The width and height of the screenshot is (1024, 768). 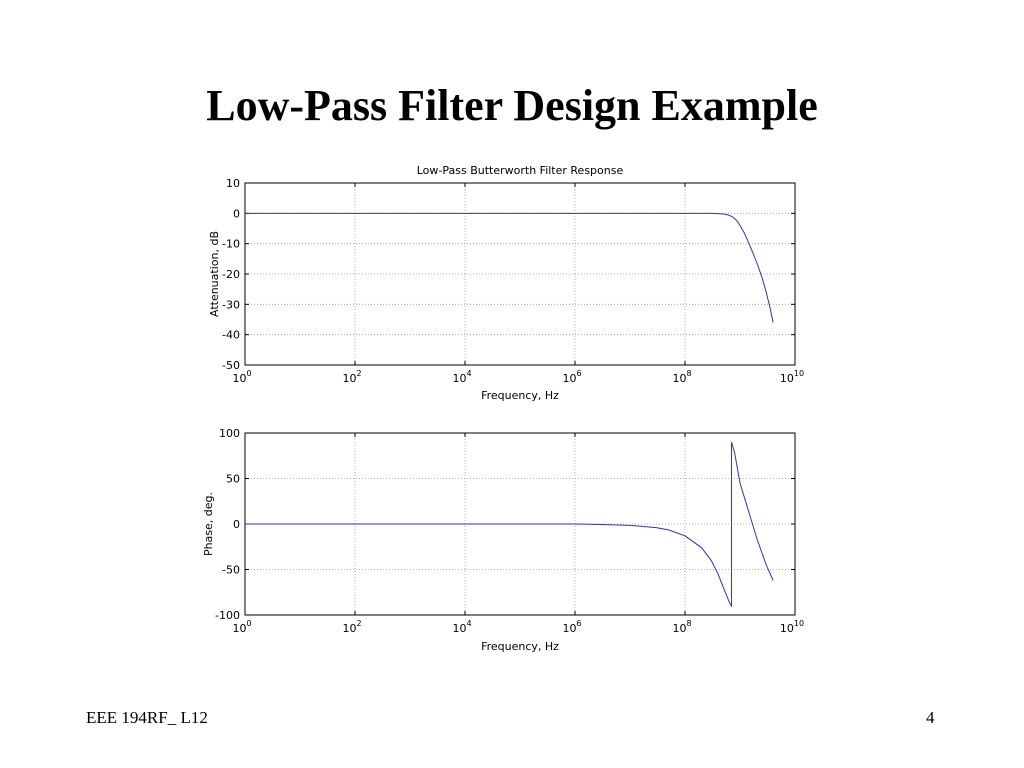 What do you see at coordinates (233, 183) in the screenshot?
I see `y-tick-label: 10` at bounding box center [233, 183].